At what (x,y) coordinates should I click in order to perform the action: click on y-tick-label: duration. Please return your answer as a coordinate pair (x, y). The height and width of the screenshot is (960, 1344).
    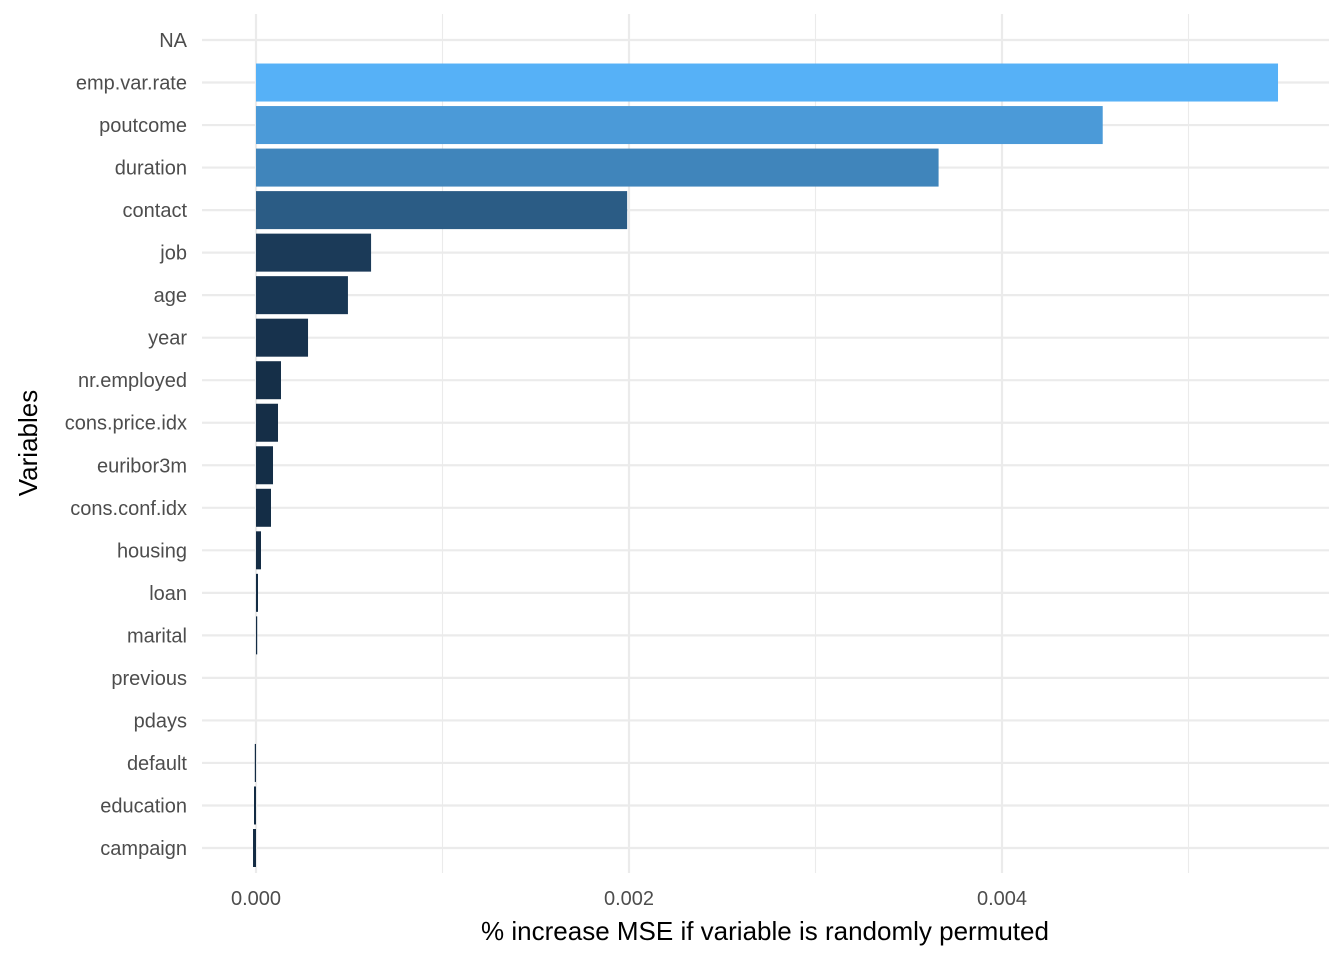
    Looking at the image, I should click on (151, 169).